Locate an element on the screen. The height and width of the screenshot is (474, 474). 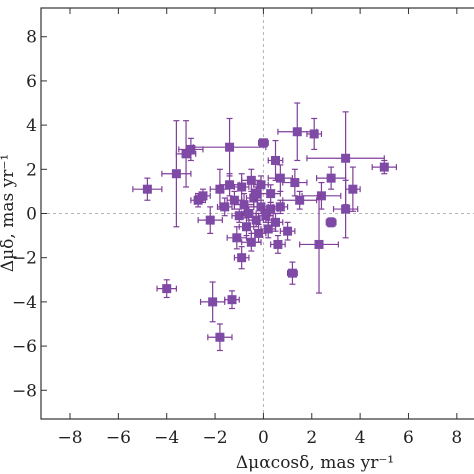
y-tick-label: 6 is located at coordinates (31, 82).